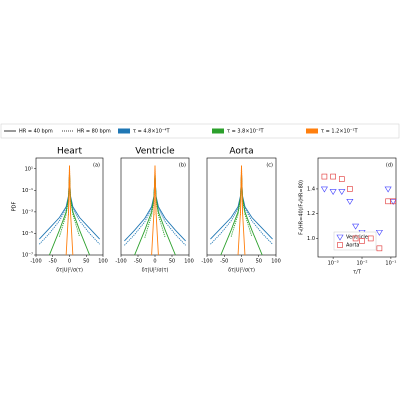 The image size is (400, 404). Describe the element at coordinates (333, 264) in the screenshot. I see `x-tick-label: 10⁻³` at that location.